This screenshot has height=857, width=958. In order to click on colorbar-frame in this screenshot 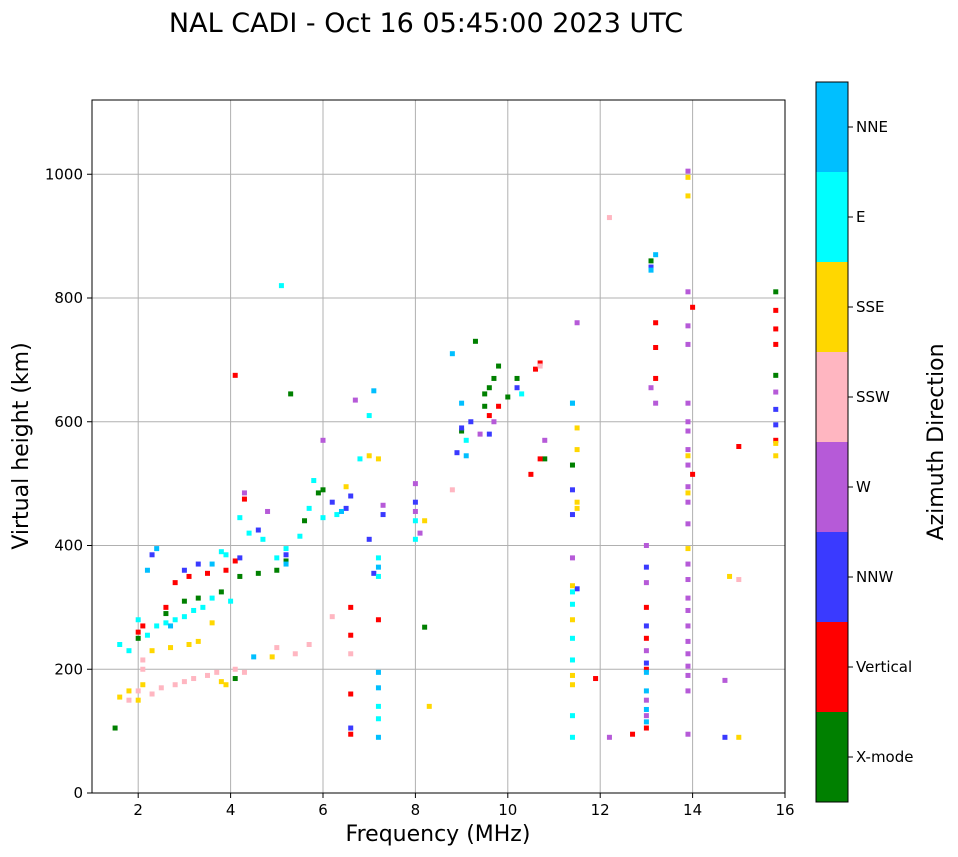, I will do `click(832, 442)`.